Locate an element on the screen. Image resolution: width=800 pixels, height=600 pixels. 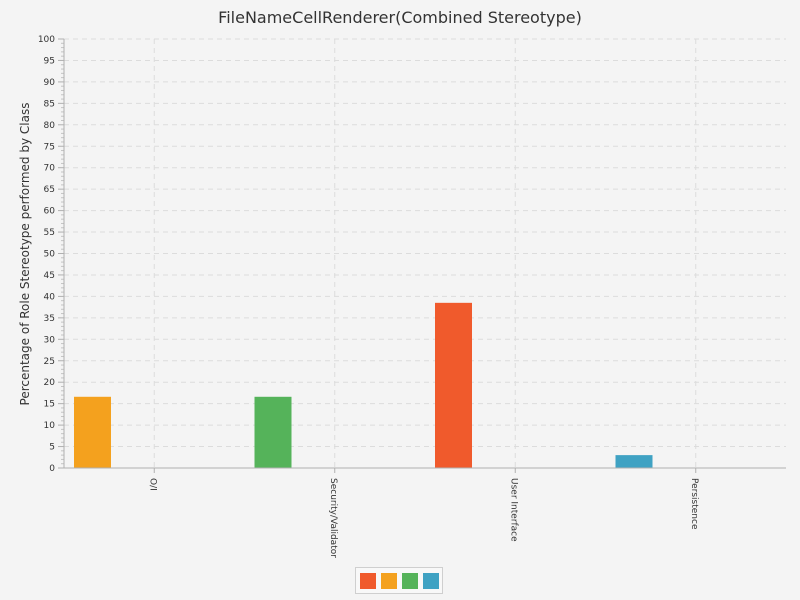
y-tick-label: 90 is located at coordinates (50, 83).